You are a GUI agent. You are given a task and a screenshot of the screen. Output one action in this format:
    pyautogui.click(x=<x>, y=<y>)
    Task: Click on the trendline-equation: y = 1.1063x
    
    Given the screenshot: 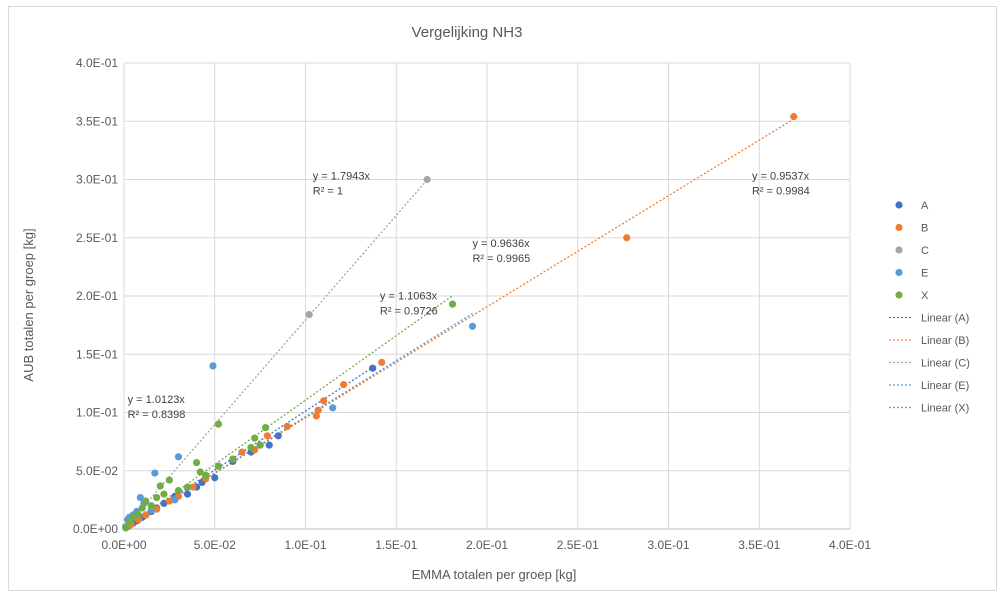 What is the action you would take?
    pyautogui.click(x=409, y=296)
    